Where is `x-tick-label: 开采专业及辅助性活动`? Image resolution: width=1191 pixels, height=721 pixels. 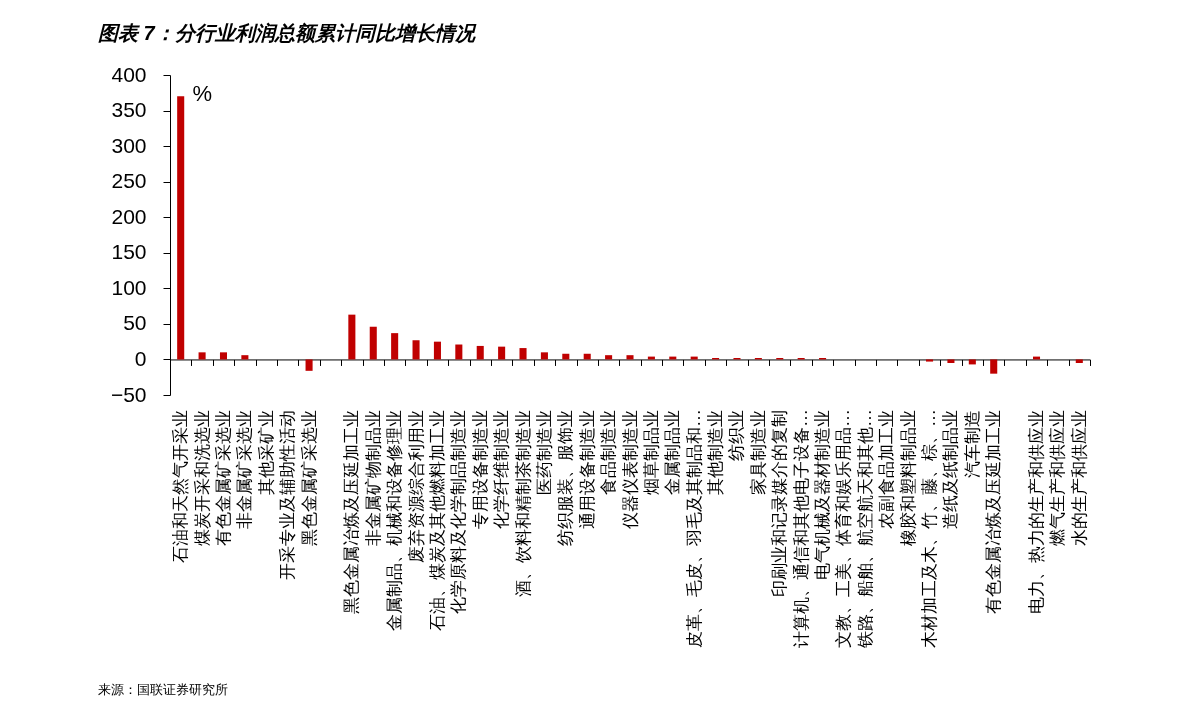
x-tick-label: 开采专业及辅助性活动 is located at coordinates (288, 494).